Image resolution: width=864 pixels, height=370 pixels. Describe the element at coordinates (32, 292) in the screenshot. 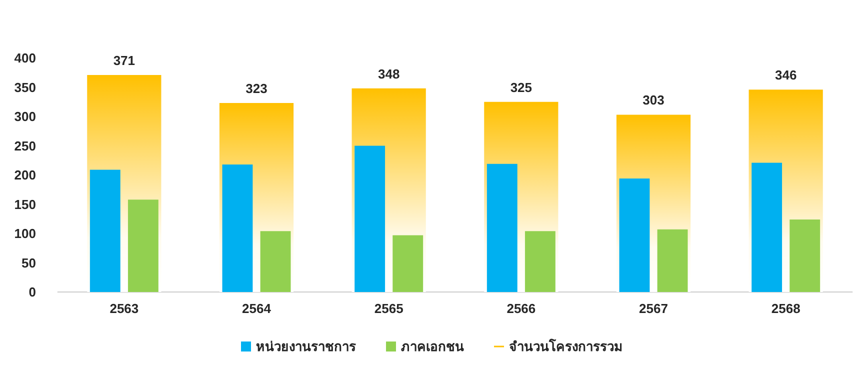

I see `y-tick-label: 0` at that location.